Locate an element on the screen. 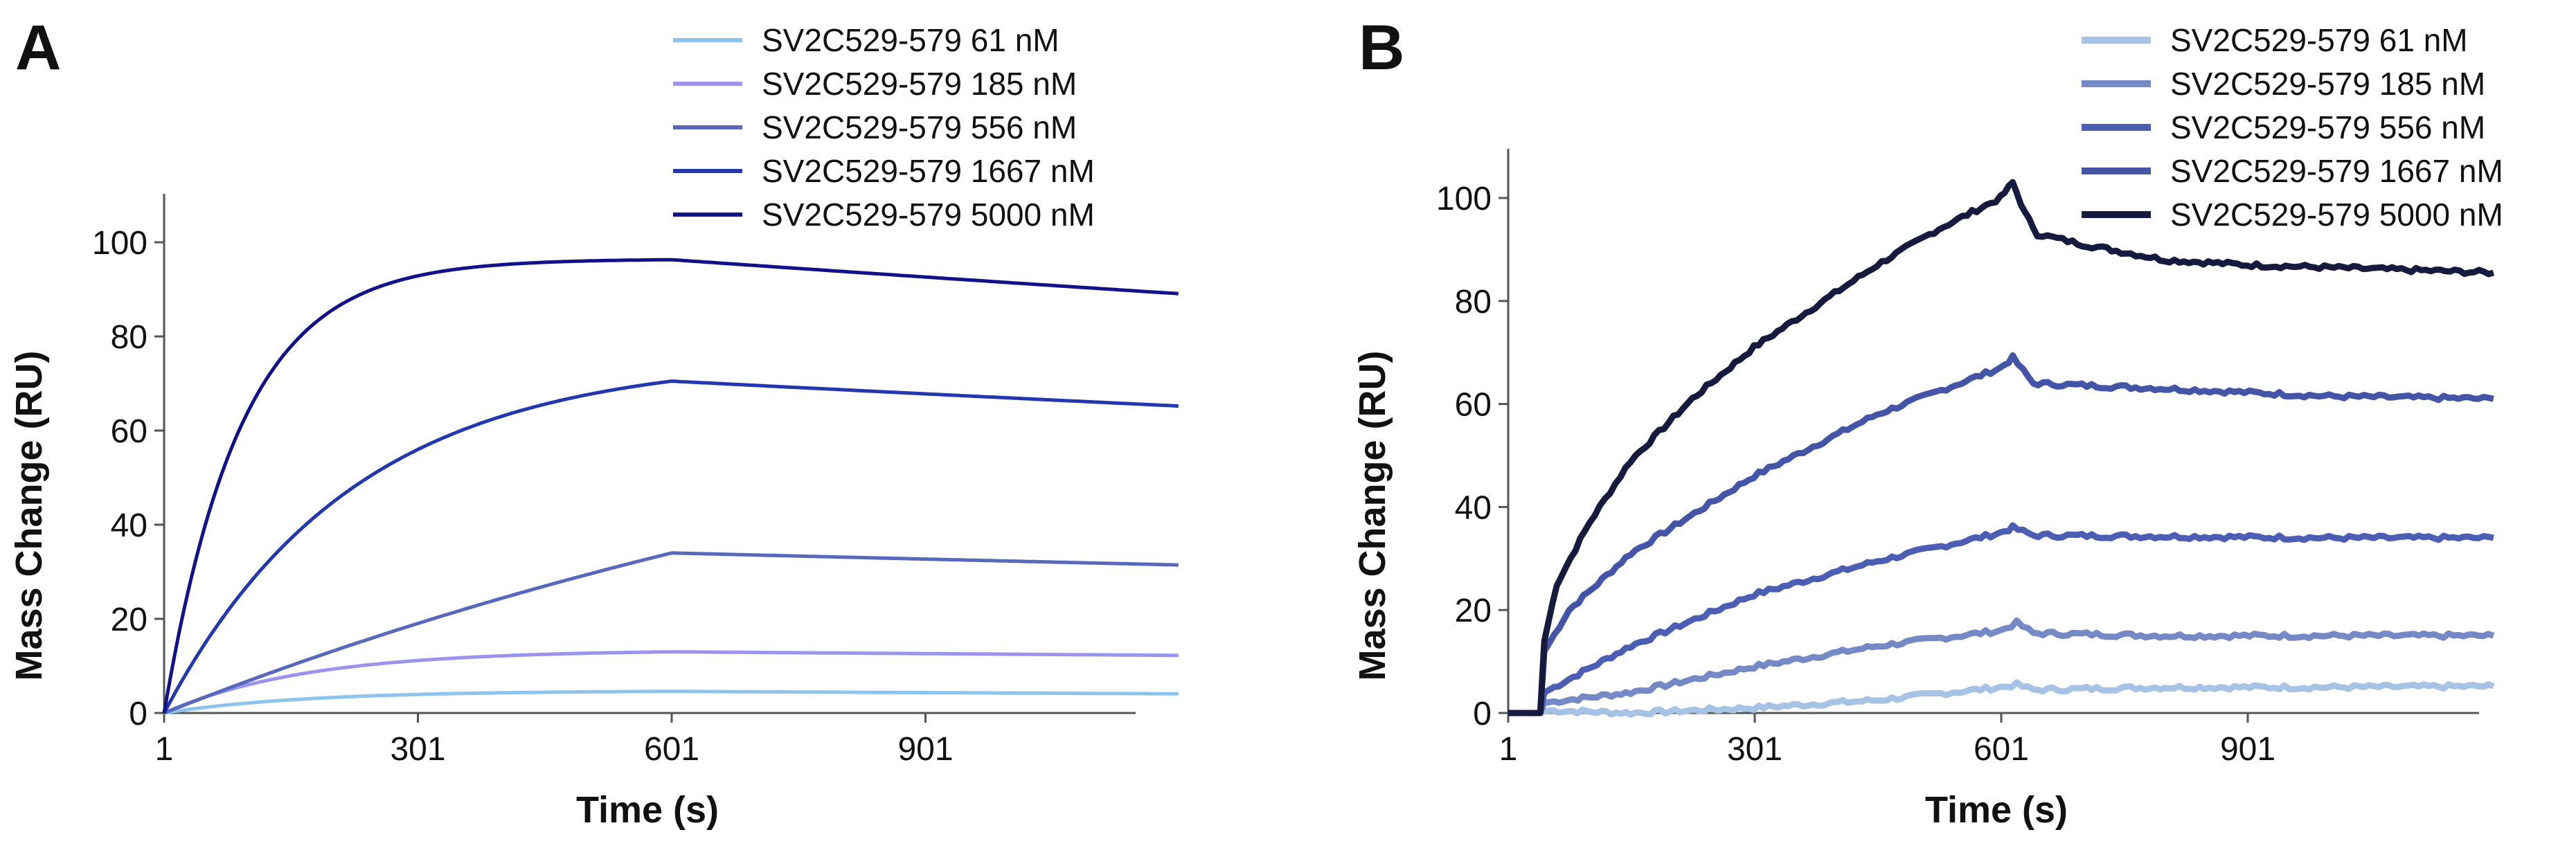 The height and width of the screenshot is (857, 2576). x-axis-title-a: Time (s) is located at coordinates (647, 810).